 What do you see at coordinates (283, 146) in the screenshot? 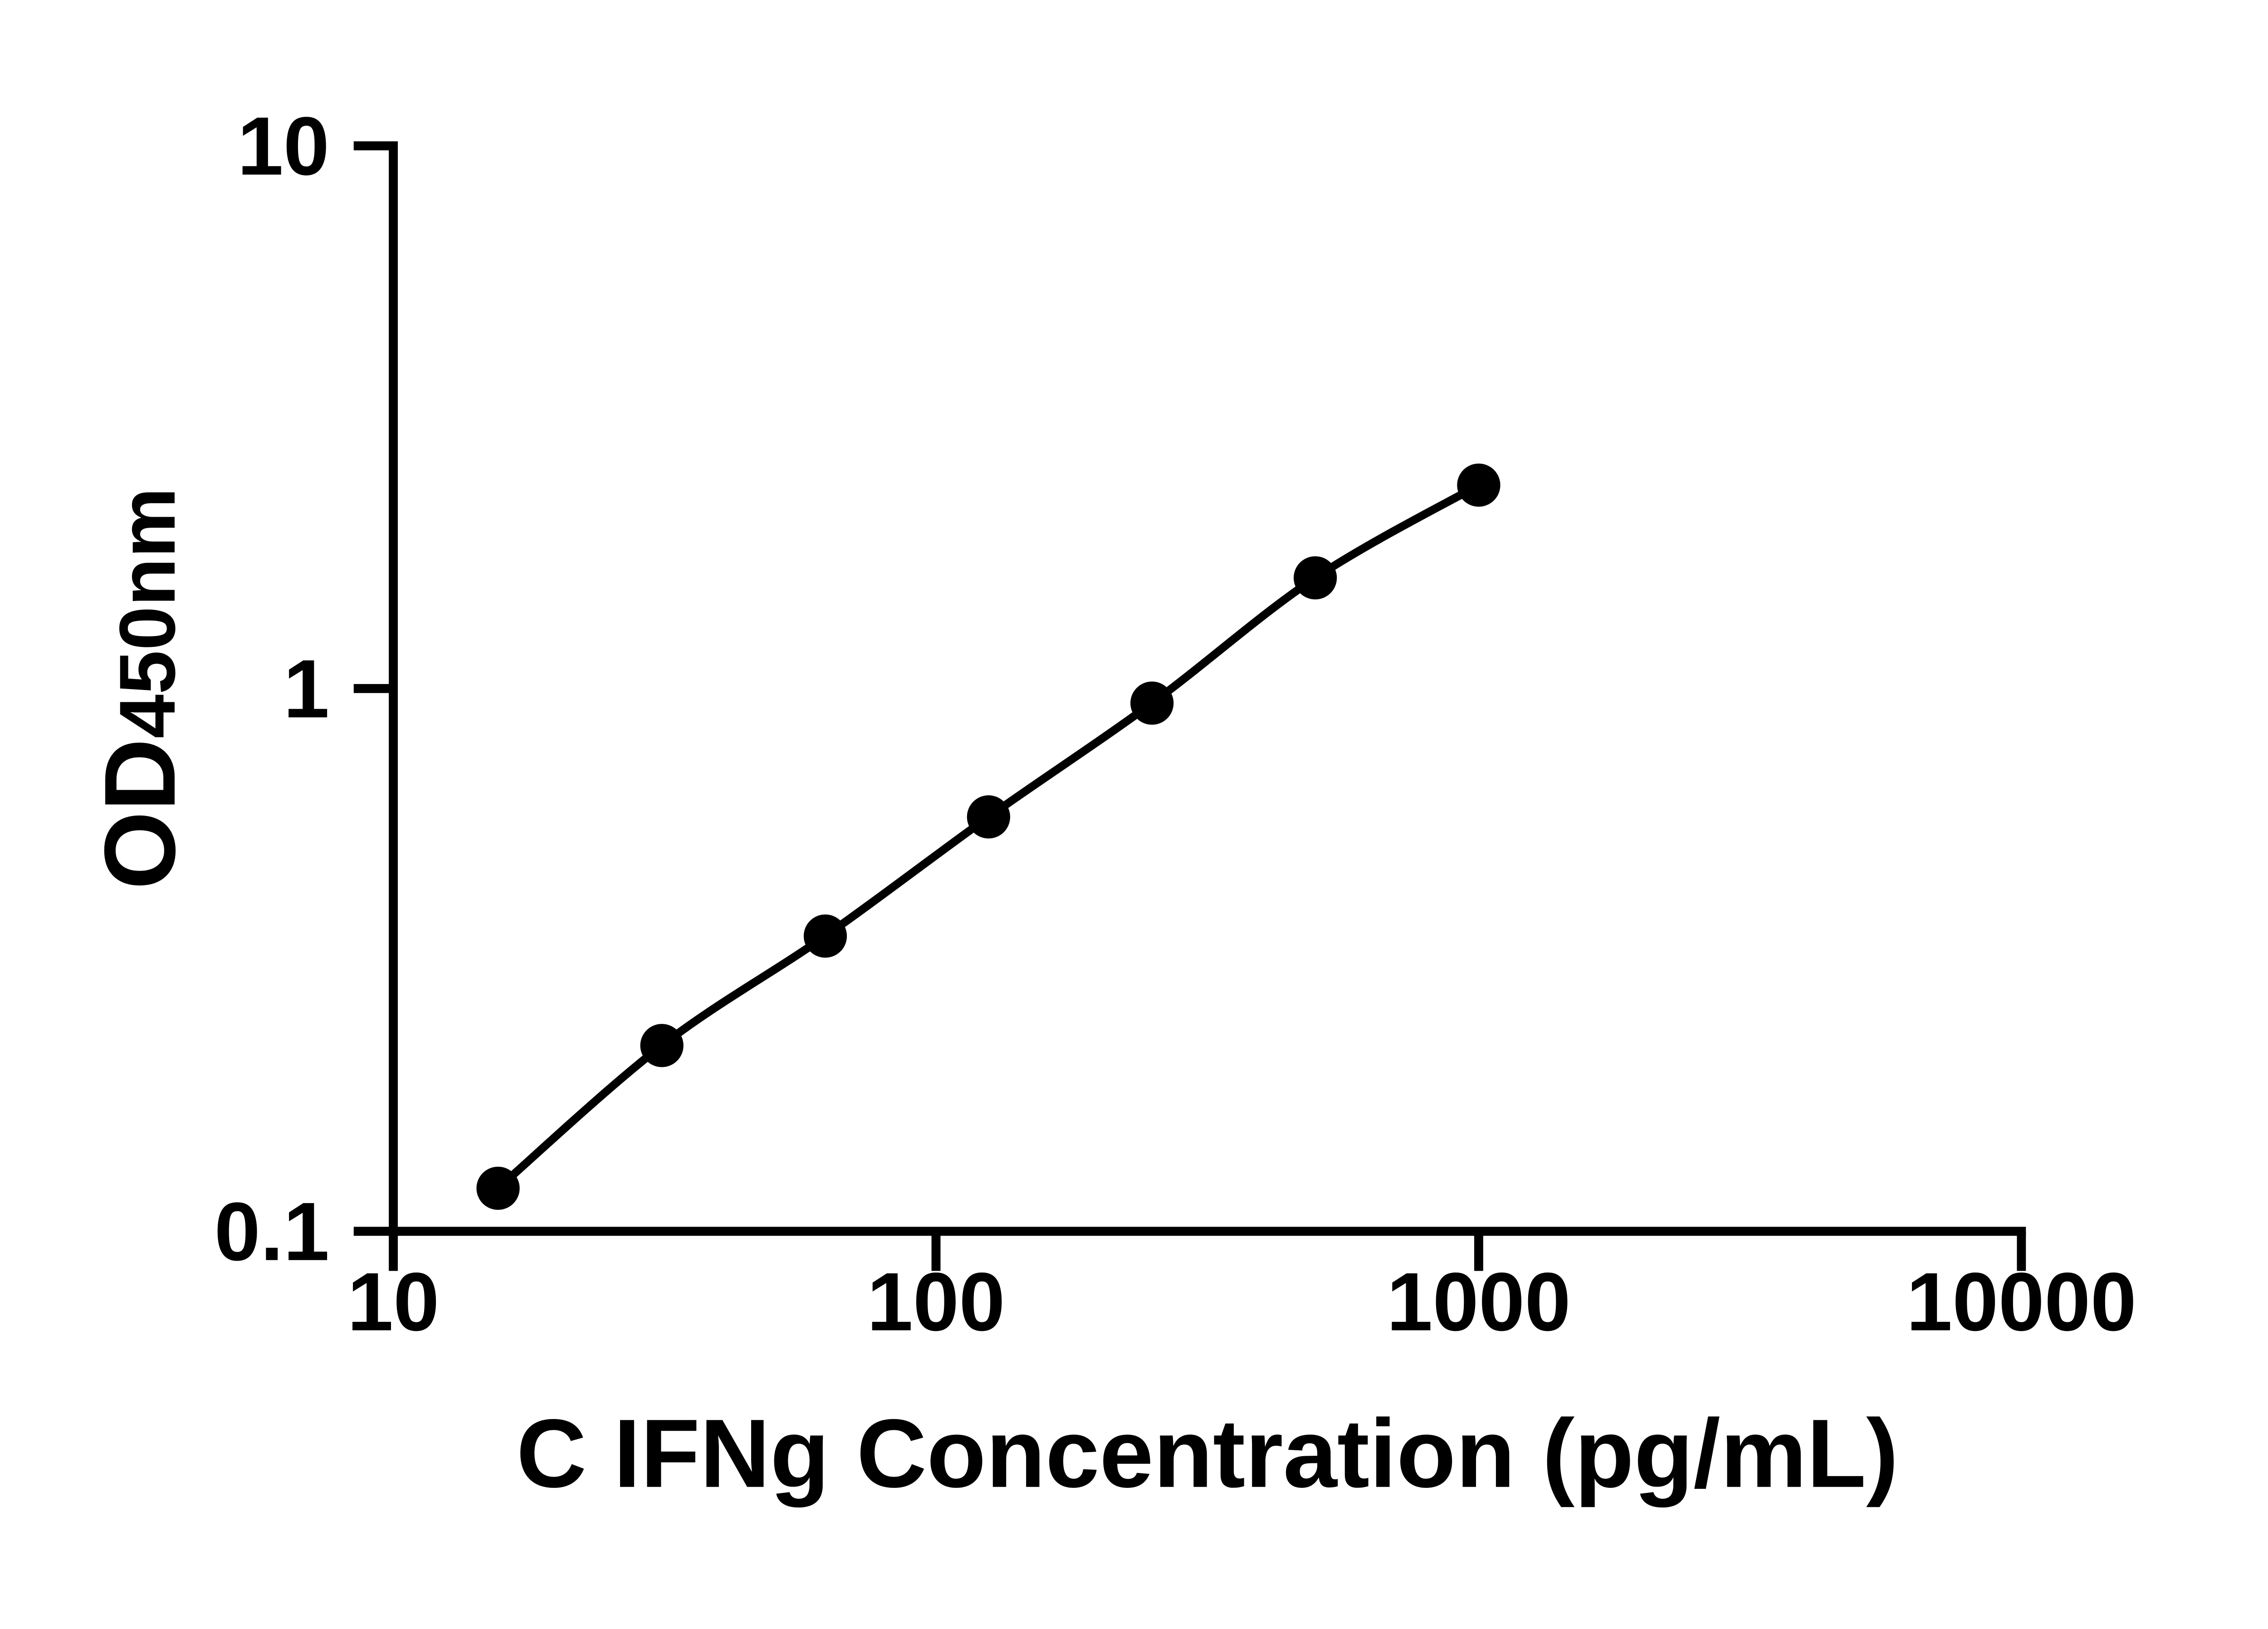
I see `y-tick-label: 10` at bounding box center [283, 146].